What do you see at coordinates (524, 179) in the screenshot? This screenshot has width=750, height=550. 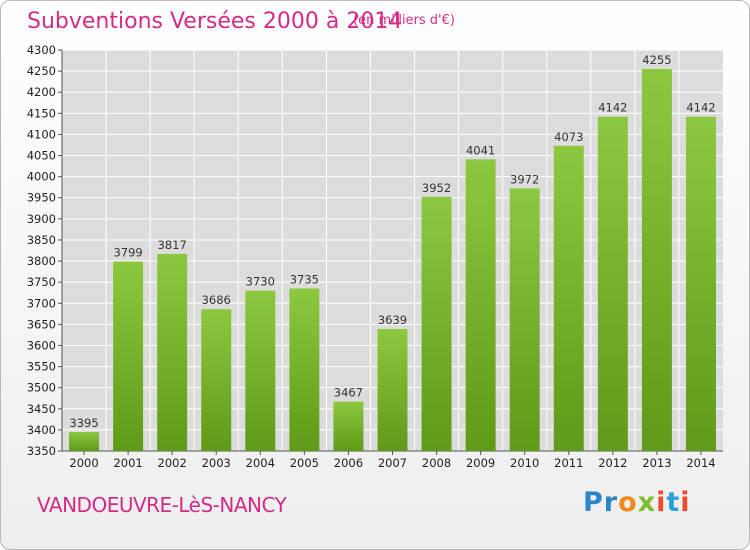 I see `data-label: 3972` at bounding box center [524, 179].